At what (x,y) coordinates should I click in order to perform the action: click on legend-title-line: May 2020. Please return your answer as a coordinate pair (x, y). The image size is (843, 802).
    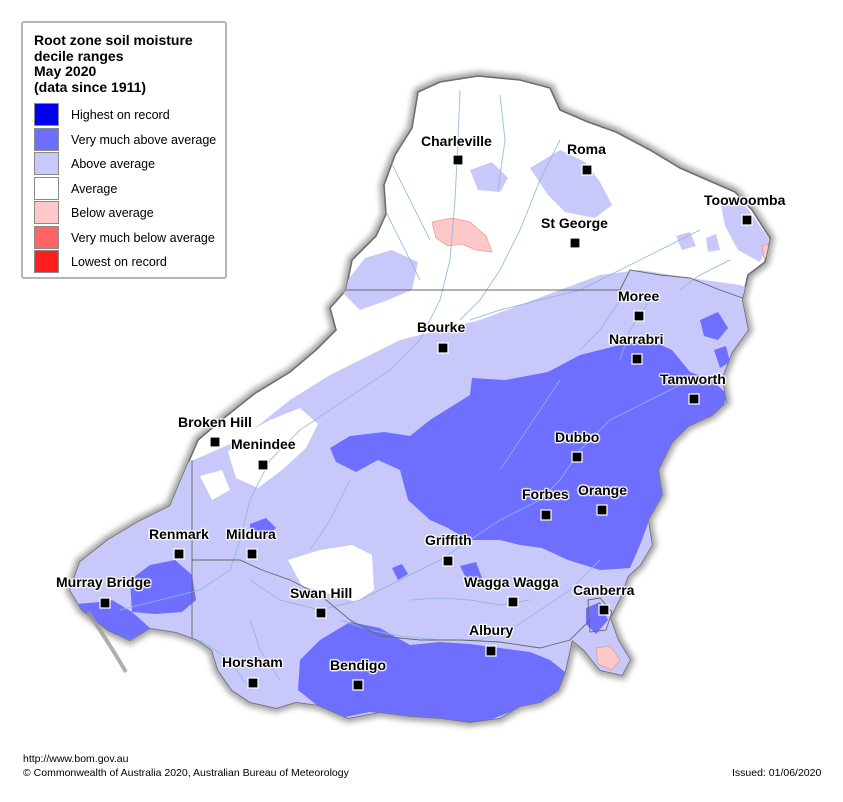
    Looking at the image, I should click on (65, 71).